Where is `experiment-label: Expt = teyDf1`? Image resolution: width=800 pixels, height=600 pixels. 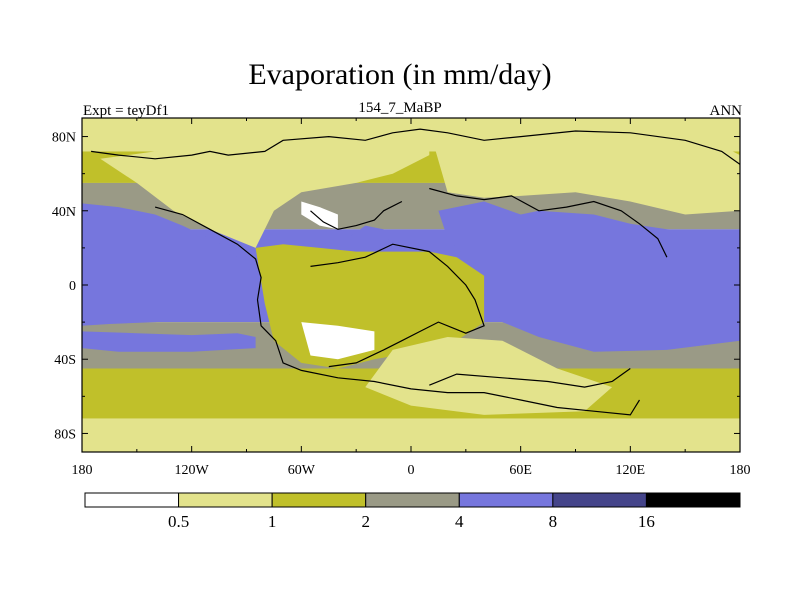
experiment-label: Expt = teyDf1 is located at coordinates (126, 111).